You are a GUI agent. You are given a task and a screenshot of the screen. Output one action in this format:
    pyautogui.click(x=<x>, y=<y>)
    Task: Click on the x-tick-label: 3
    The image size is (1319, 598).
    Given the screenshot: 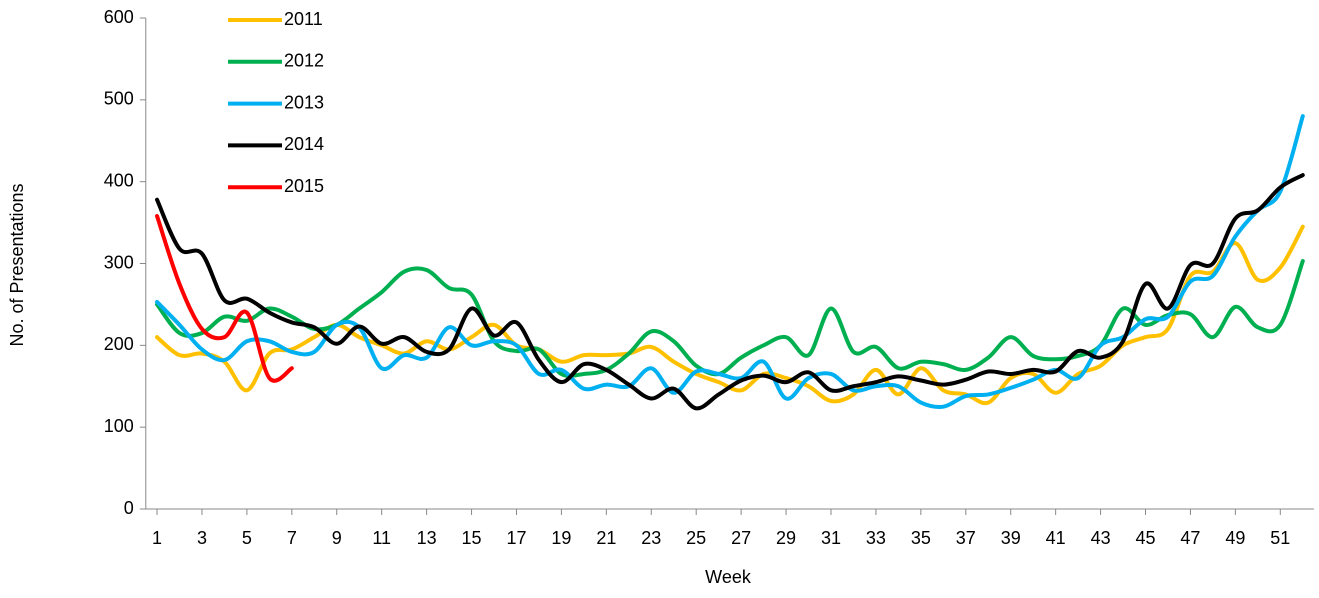 What is the action you would take?
    pyautogui.click(x=202, y=538)
    